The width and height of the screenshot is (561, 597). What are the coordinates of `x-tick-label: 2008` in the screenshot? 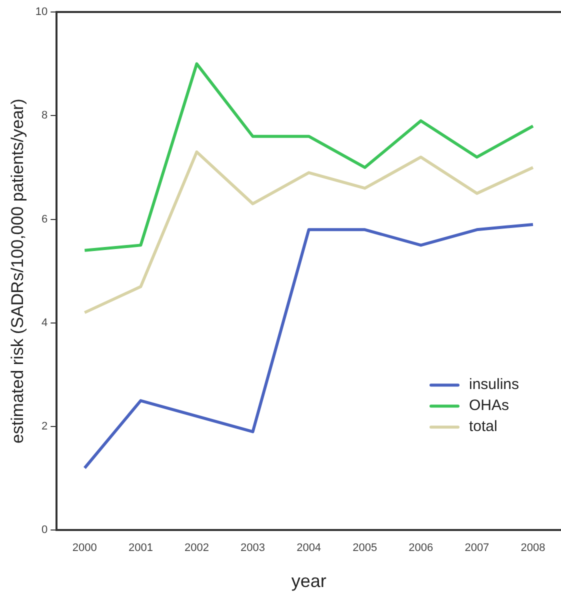 It's located at (533, 548).